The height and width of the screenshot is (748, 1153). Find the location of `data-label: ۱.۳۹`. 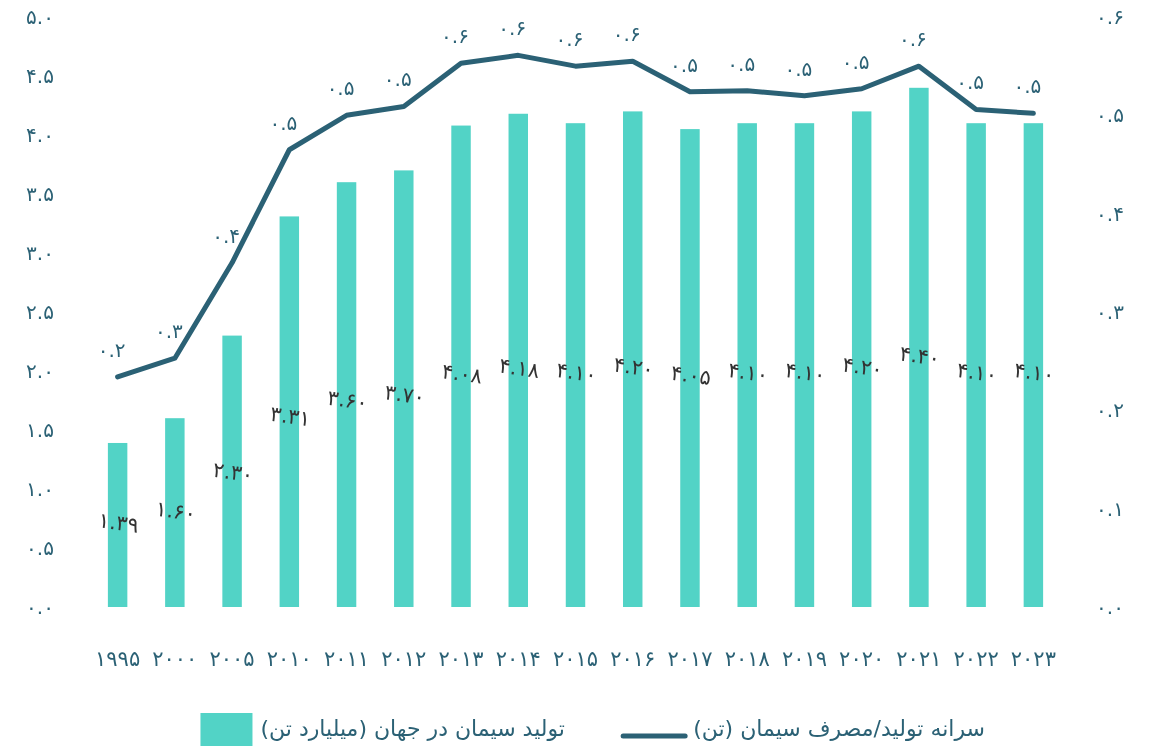

data-label: ۱.۳۹ is located at coordinates (118, 523).